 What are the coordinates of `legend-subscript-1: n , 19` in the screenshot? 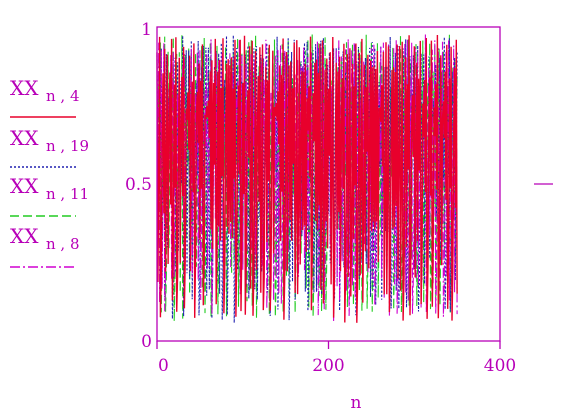 It's located at (67, 146).